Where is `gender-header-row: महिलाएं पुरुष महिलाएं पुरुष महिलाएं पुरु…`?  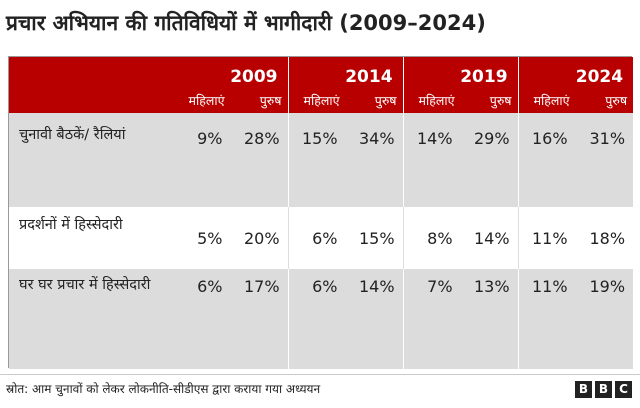 gender-header-row: महिलाएं पुरुष महिलाएं पुरुष महिलाएं पुरु… is located at coordinates (321, 100).